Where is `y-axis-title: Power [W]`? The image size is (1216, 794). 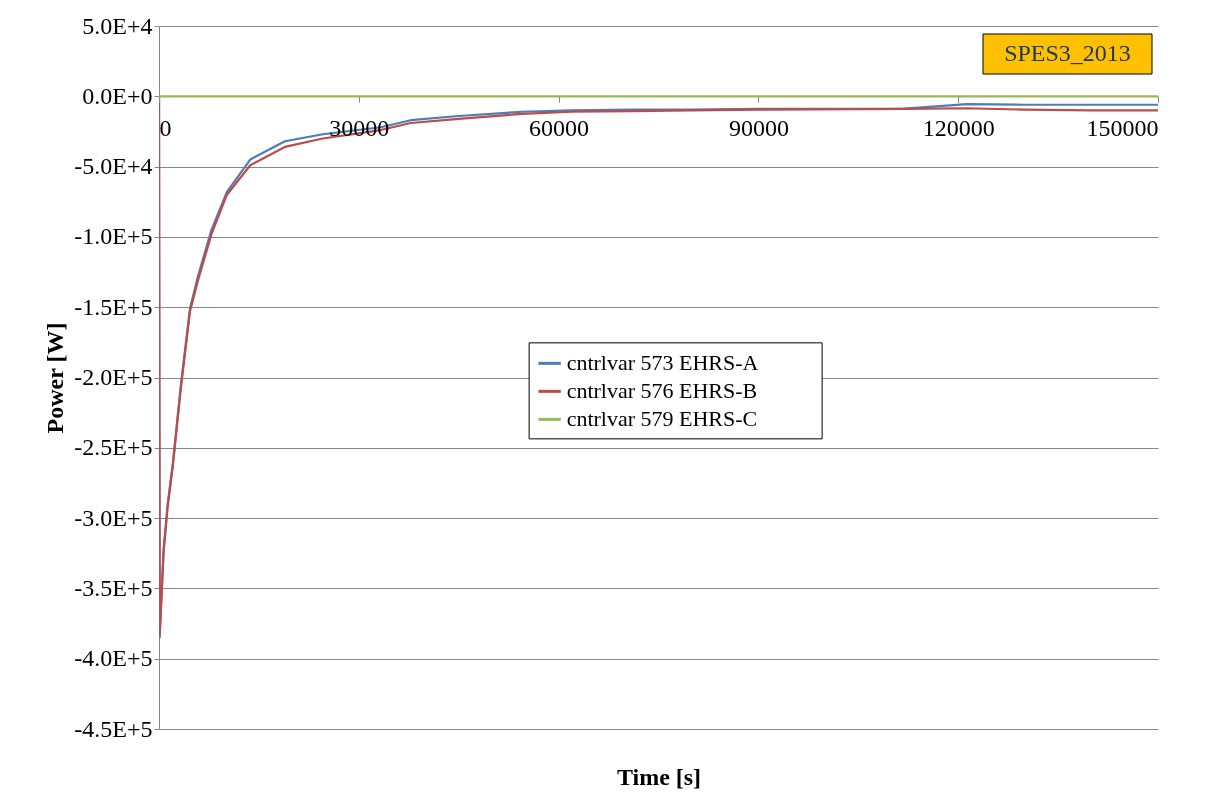 y-axis-title: Power [W] is located at coordinates (55, 378).